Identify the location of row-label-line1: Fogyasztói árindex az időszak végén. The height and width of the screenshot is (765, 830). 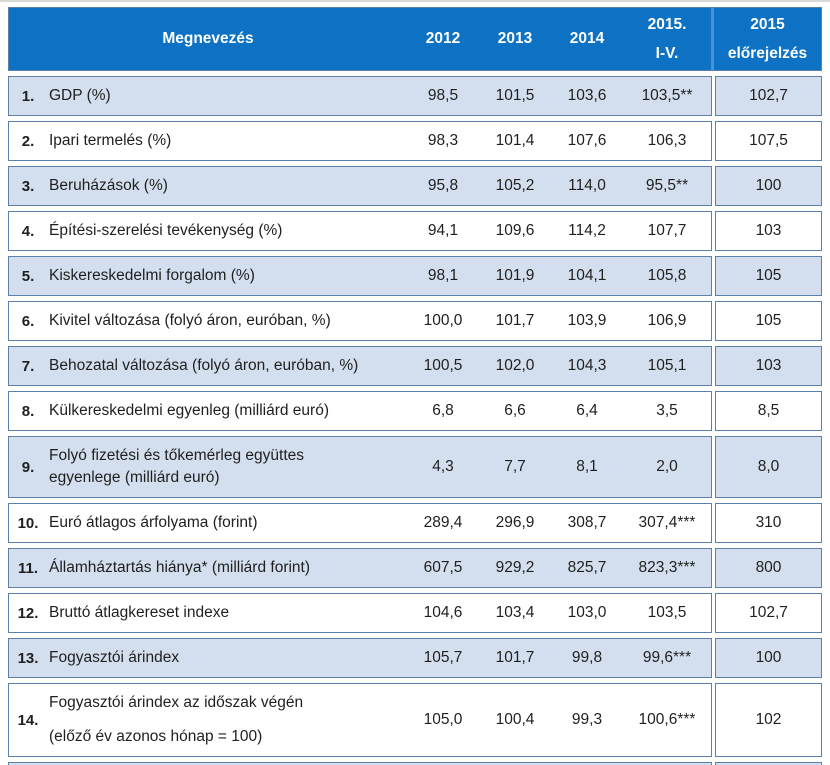
(176, 702).